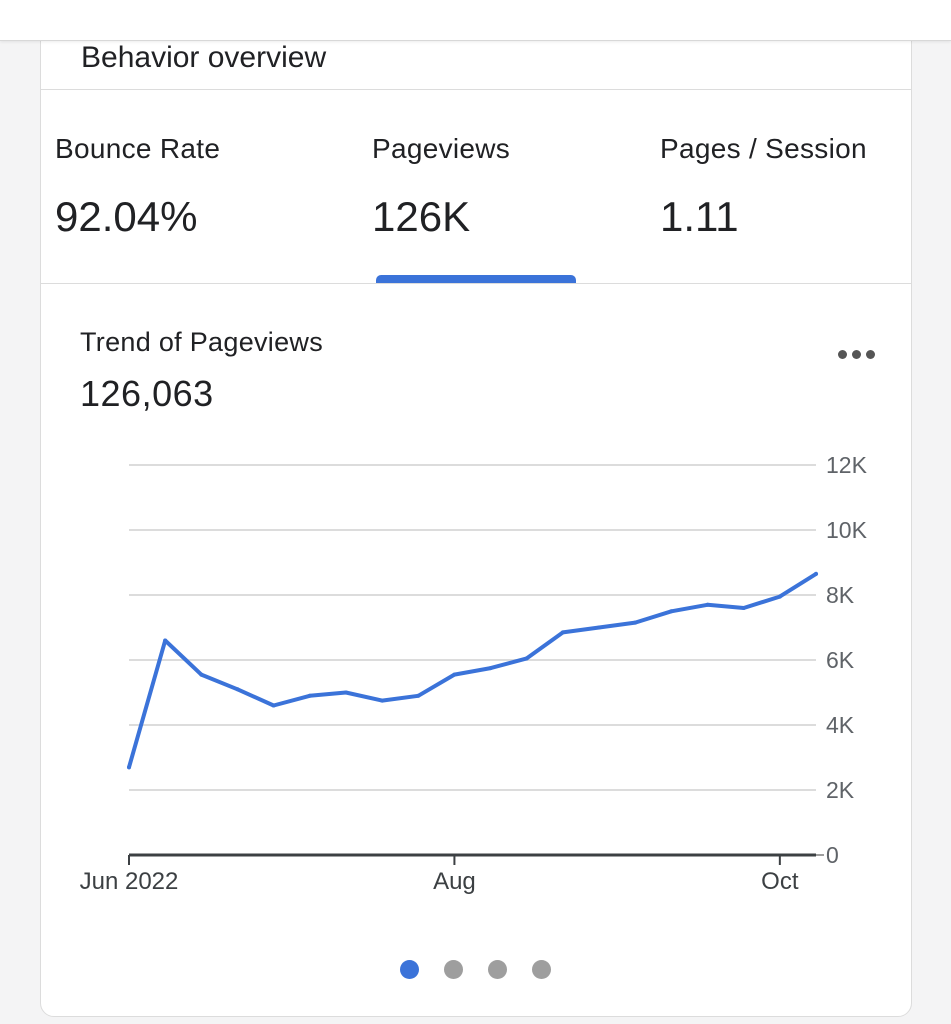 This screenshot has width=951, height=1024. I want to click on y-tick-label: 10K, so click(847, 530).